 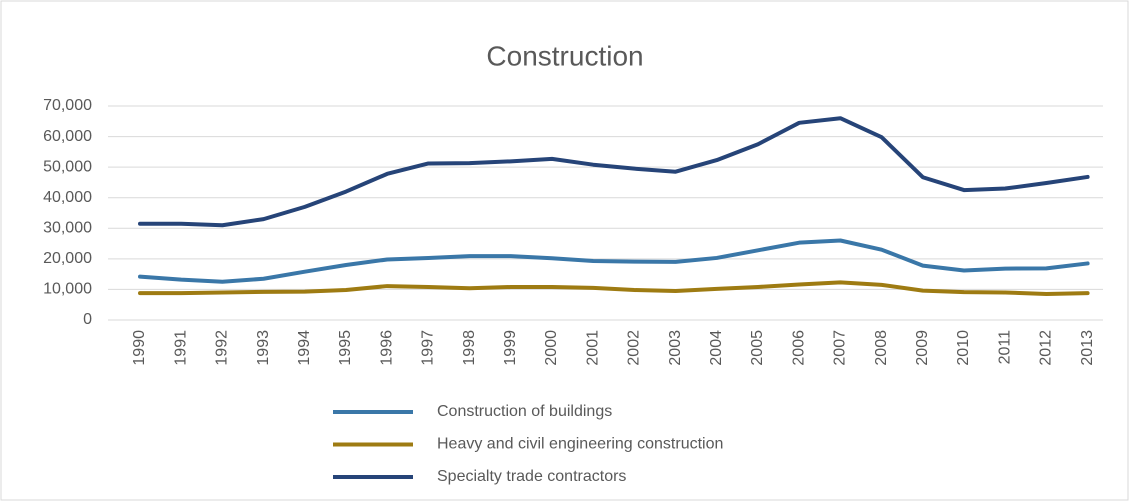 What do you see at coordinates (67, 258) in the screenshot?
I see `y-tick-label: 20,000` at bounding box center [67, 258].